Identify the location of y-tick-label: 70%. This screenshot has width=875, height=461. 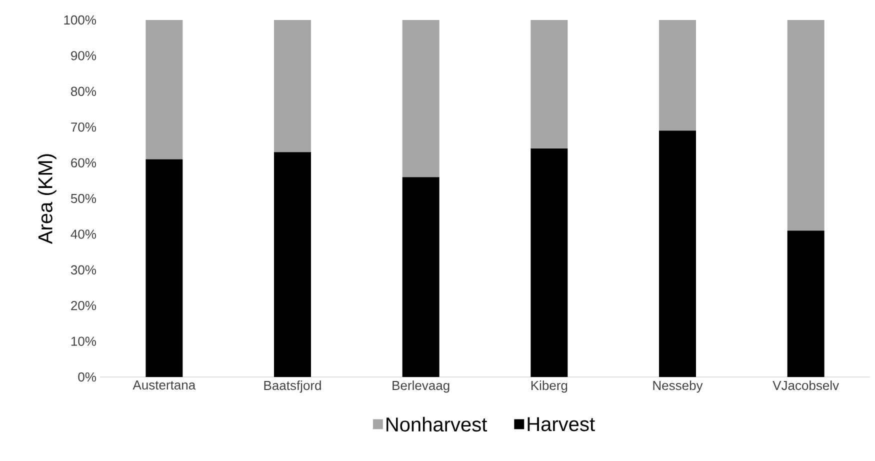
(83, 127).